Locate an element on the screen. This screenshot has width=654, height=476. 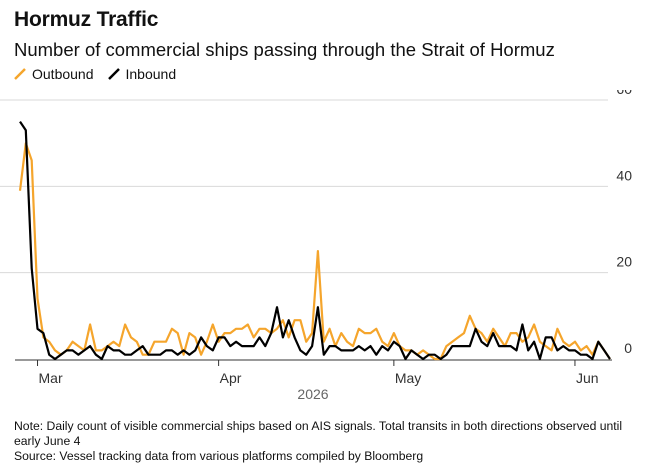
inbound-line-icon is located at coordinates (113, 74).